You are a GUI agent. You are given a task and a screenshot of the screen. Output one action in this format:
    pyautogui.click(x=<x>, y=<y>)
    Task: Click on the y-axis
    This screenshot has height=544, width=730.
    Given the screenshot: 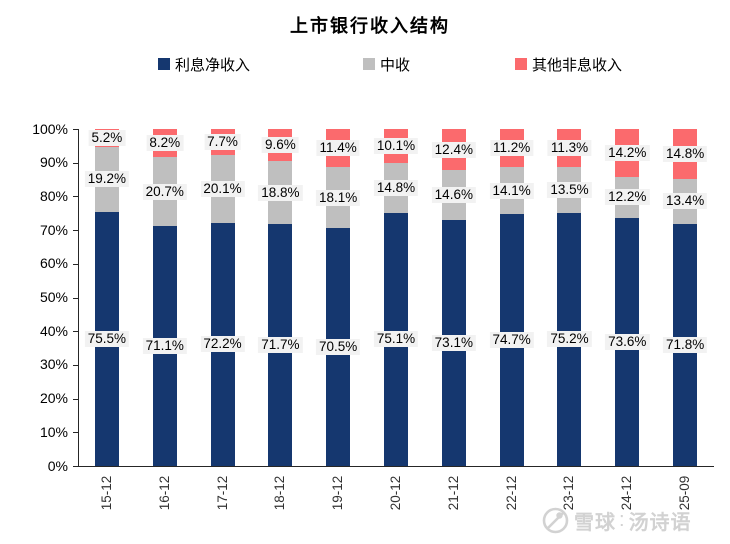 What is the action you would take?
    pyautogui.click(x=78, y=298)
    